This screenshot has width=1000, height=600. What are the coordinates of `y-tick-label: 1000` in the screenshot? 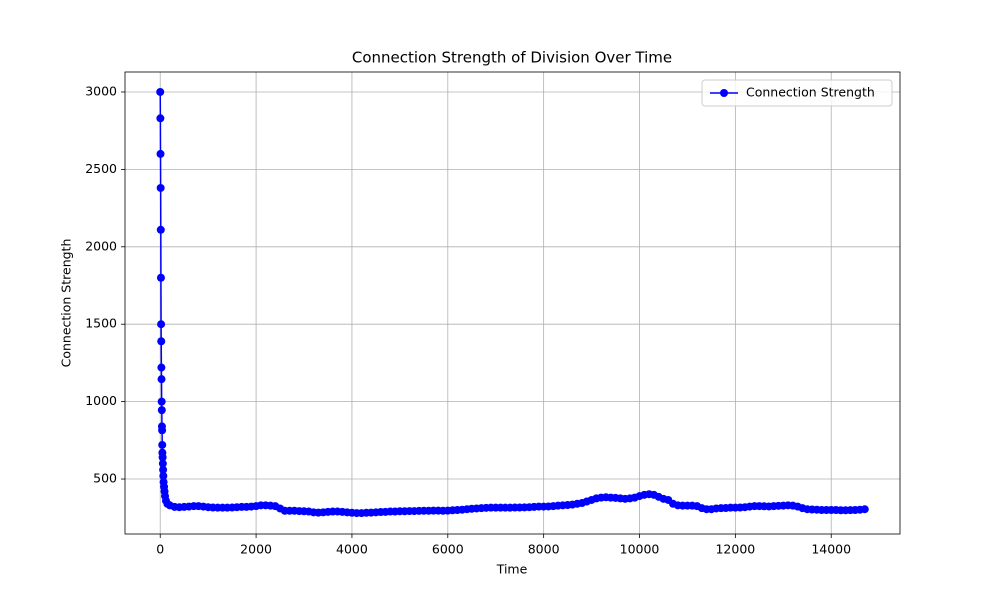 It's located at (101, 400).